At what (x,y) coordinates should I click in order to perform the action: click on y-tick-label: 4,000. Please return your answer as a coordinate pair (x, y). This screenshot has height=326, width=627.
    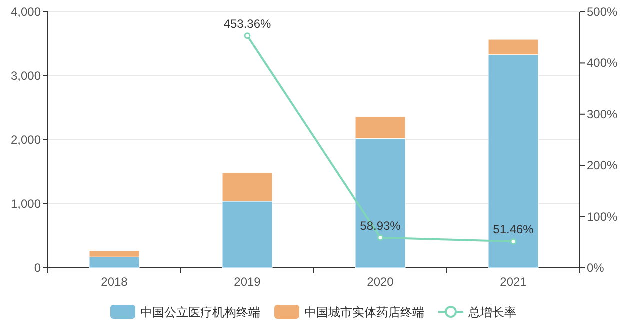
    Looking at the image, I should click on (26, 12).